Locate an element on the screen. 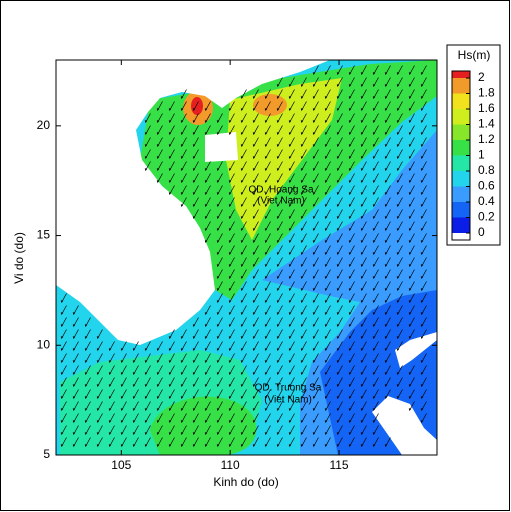  wave-region is located at coordinates (203, 425).